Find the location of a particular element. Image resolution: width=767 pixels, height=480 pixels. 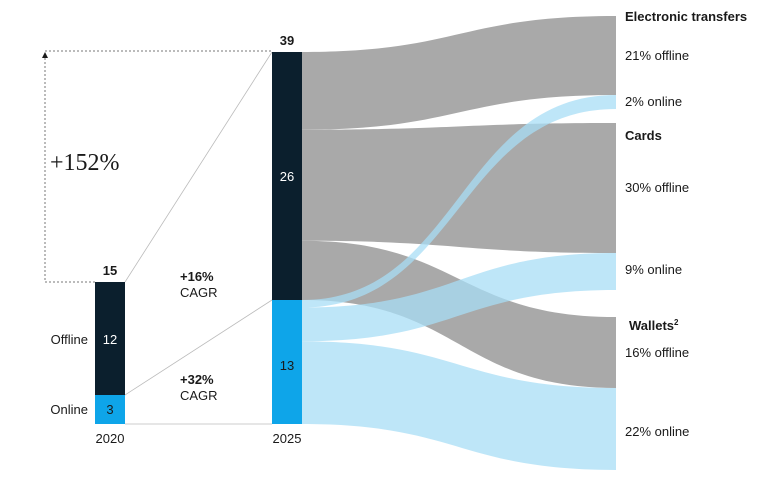

label-online: Online is located at coordinates (69, 409).